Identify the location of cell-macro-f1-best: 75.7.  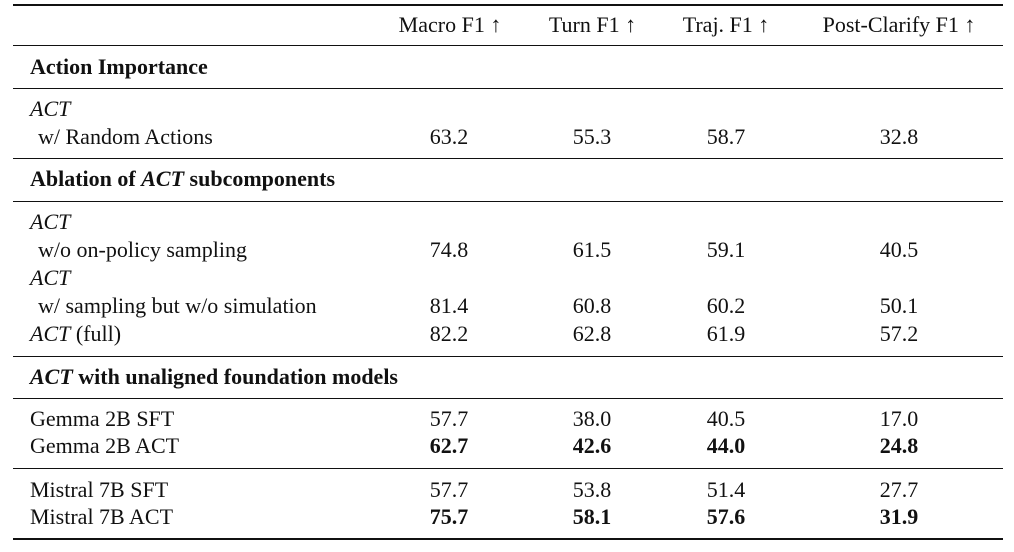
(449, 516).